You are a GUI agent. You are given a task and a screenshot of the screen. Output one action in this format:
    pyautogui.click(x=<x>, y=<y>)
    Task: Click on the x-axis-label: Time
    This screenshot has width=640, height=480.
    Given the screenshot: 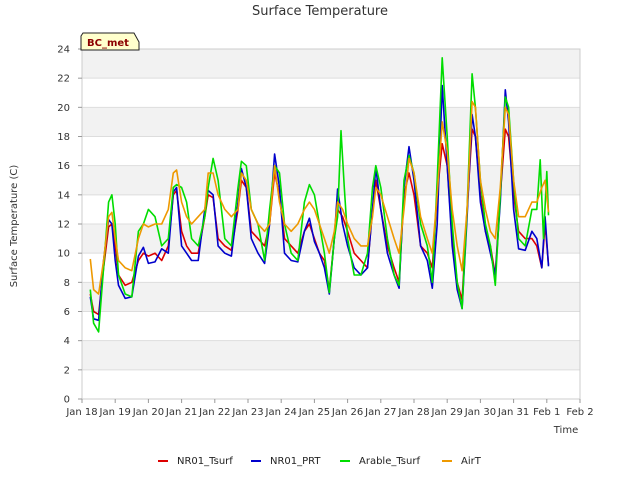 What is the action you would take?
    pyautogui.click(x=565, y=430)
    